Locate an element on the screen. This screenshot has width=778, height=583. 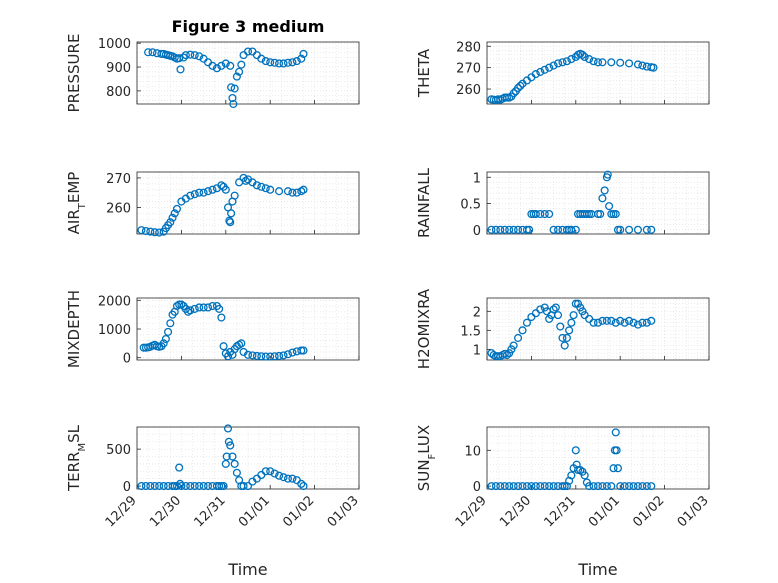
y-axis-label: RAINFALL is located at coordinates (424, 202).